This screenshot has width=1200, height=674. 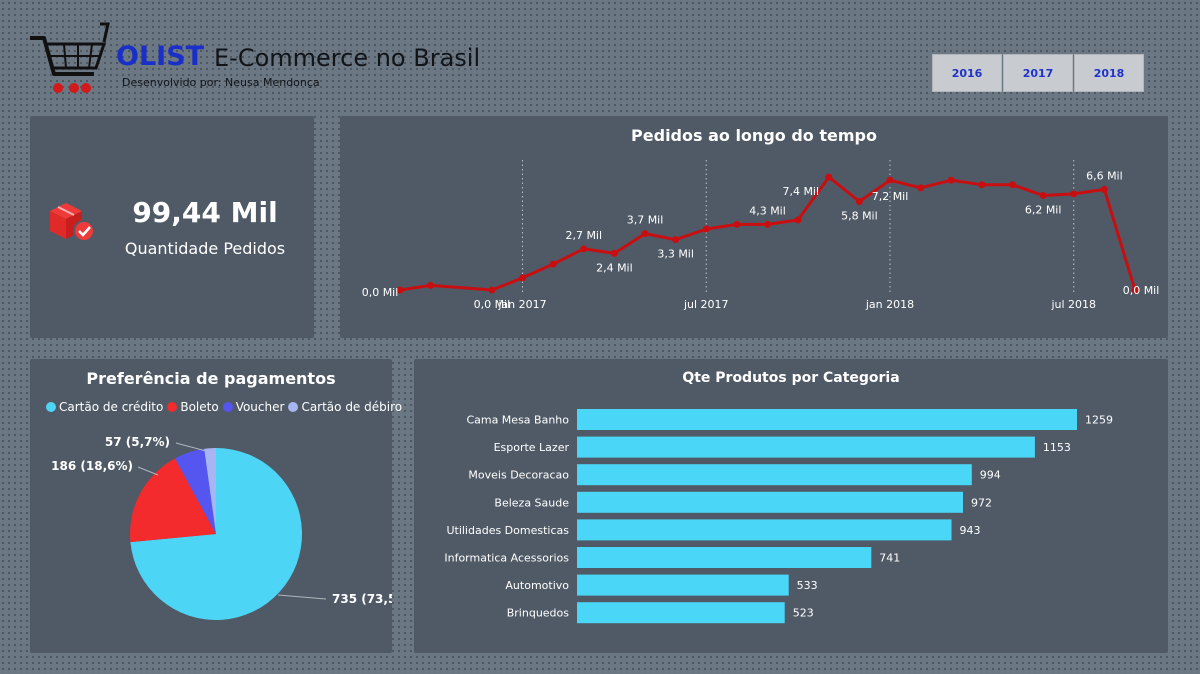 I want to click on pie-chart: 735 (73,5%) 186 (18,6%) 57 (5,7%), so click(x=221, y=527).